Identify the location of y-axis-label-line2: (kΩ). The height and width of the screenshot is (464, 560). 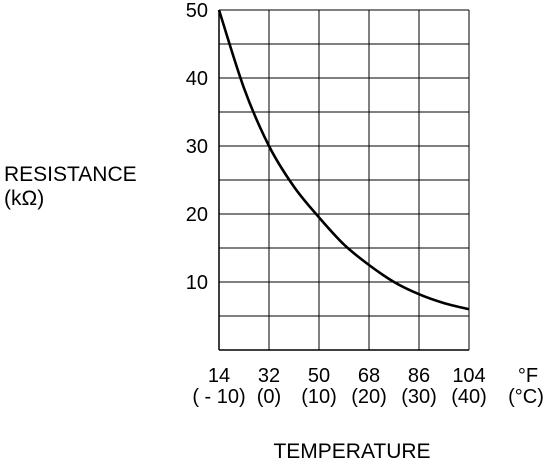
(24, 198).